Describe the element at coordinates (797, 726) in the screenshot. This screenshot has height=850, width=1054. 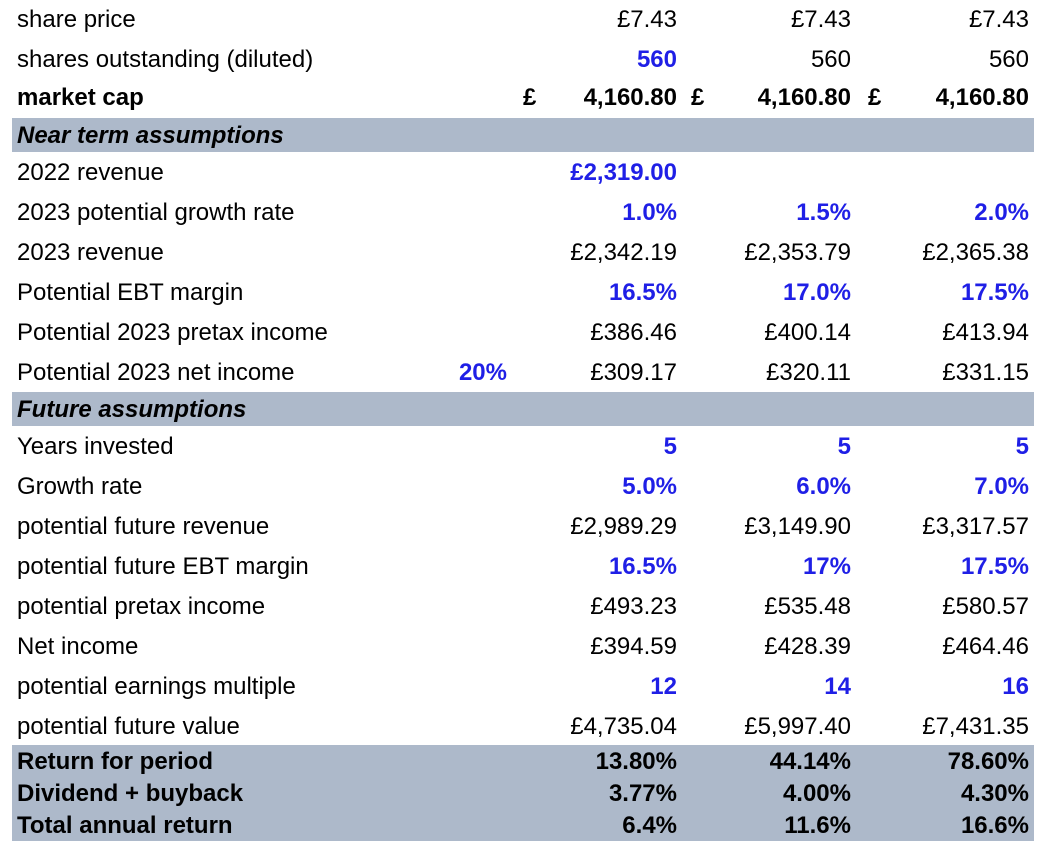
I see `future-value-scenario-2: £5,997.40` at that location.